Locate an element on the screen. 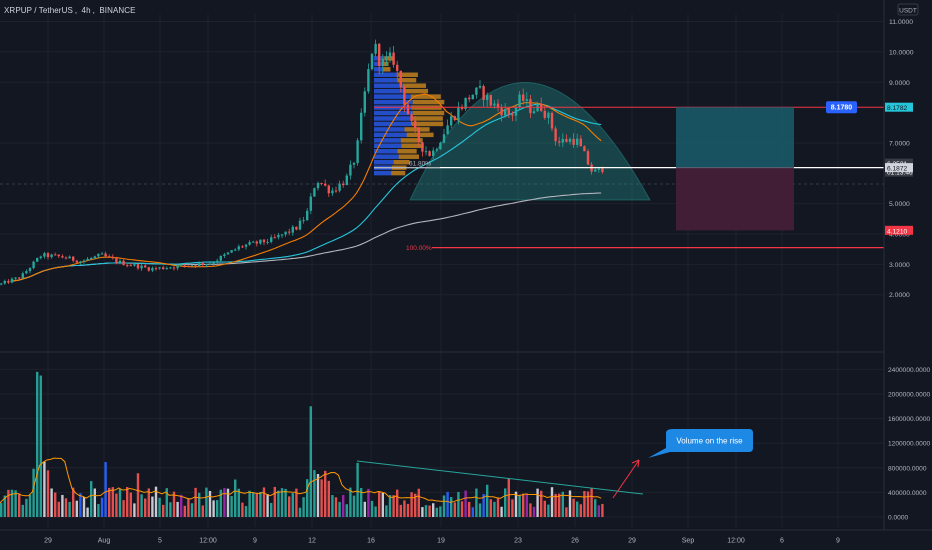  fib-label-100: 100.00% is located at coordinates (419, 248).